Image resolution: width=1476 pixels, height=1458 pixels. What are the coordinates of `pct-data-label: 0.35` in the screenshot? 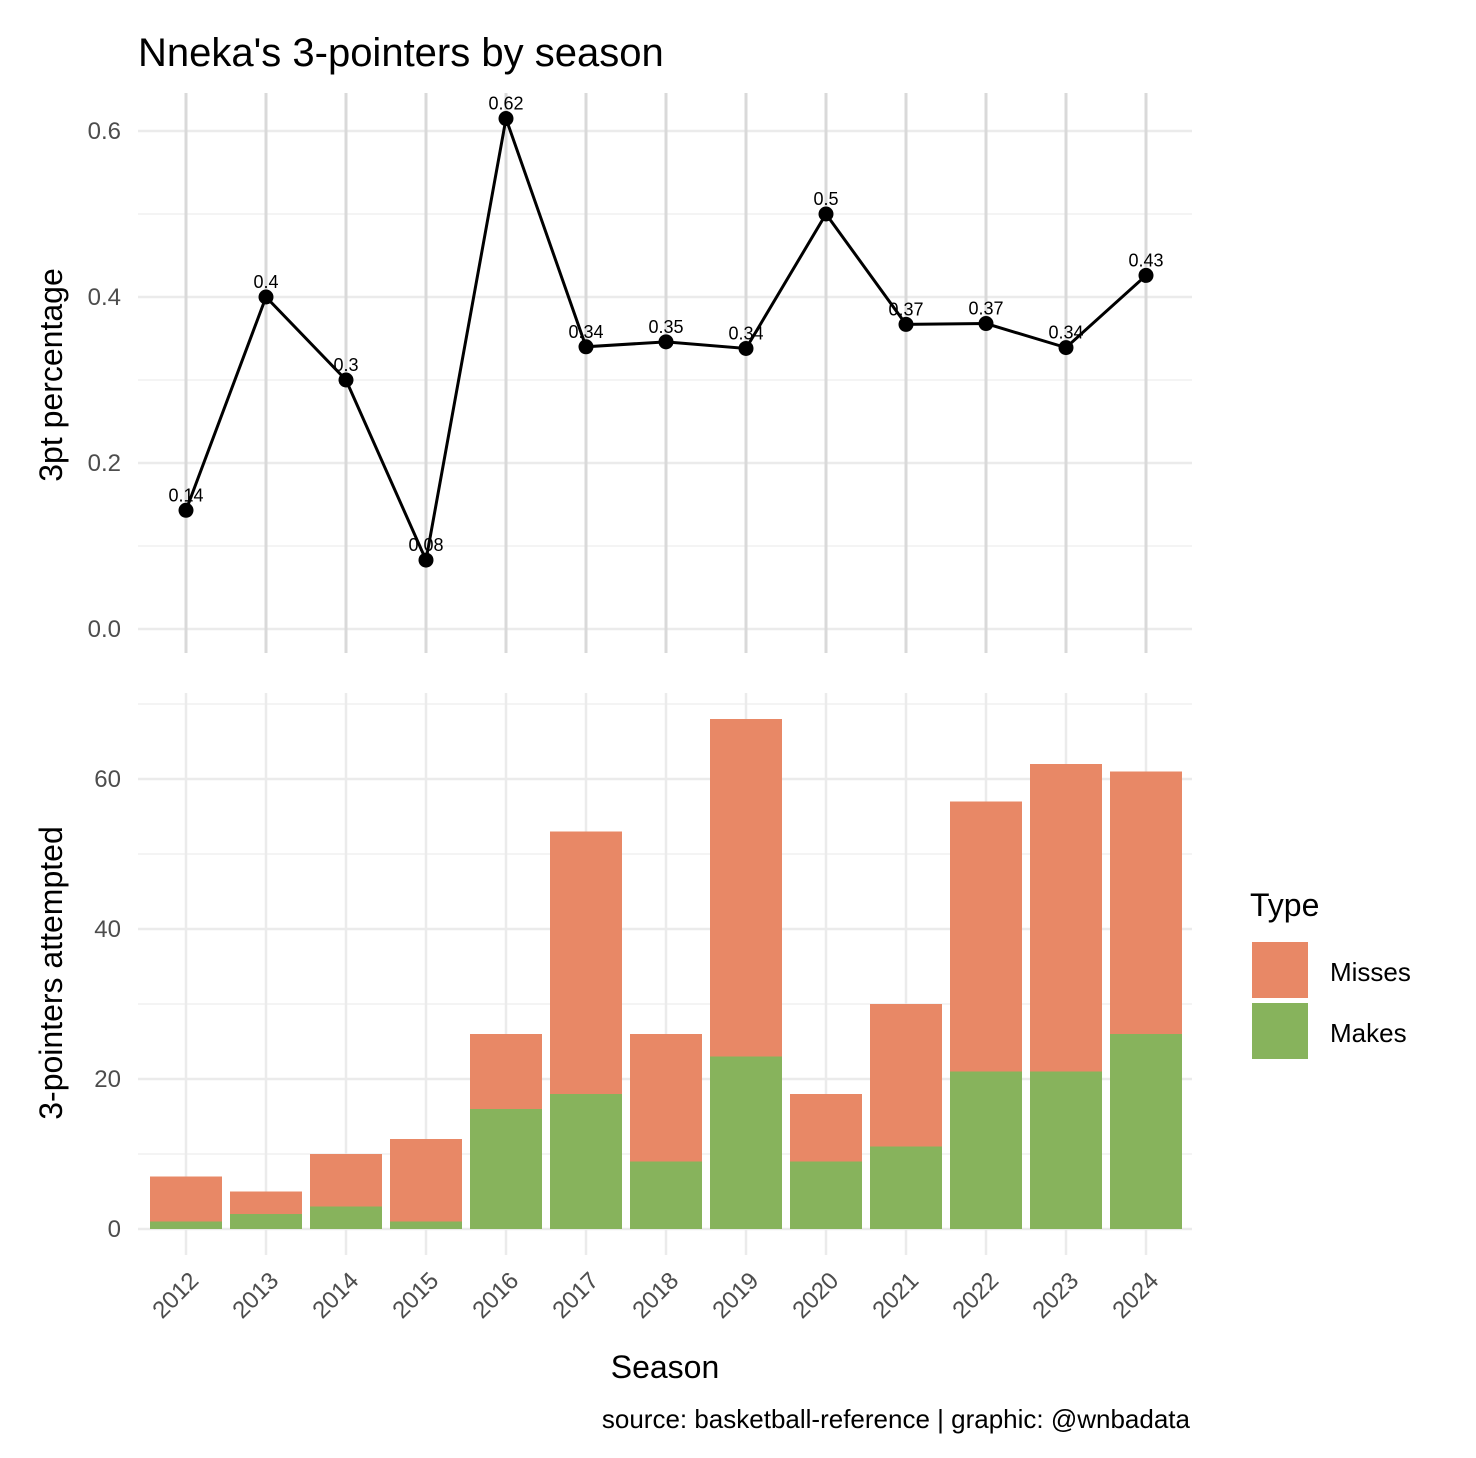 It's located at (665, 327).